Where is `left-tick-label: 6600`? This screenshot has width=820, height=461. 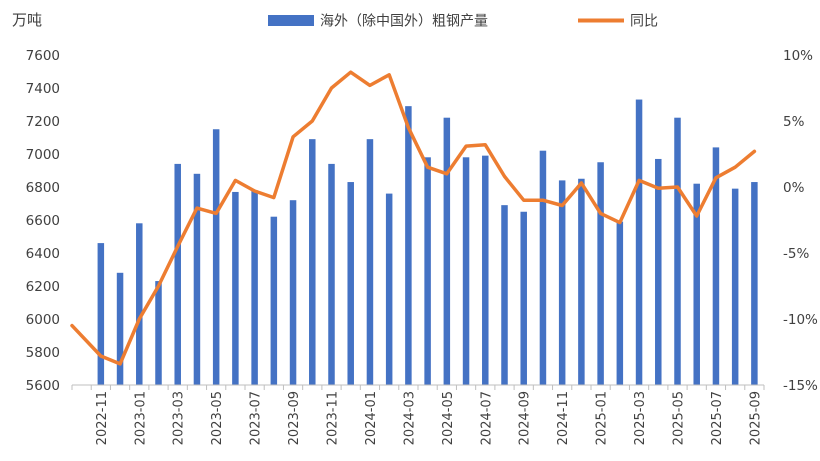
left-tick-label: 6600 is located at coordinates (43, 221).